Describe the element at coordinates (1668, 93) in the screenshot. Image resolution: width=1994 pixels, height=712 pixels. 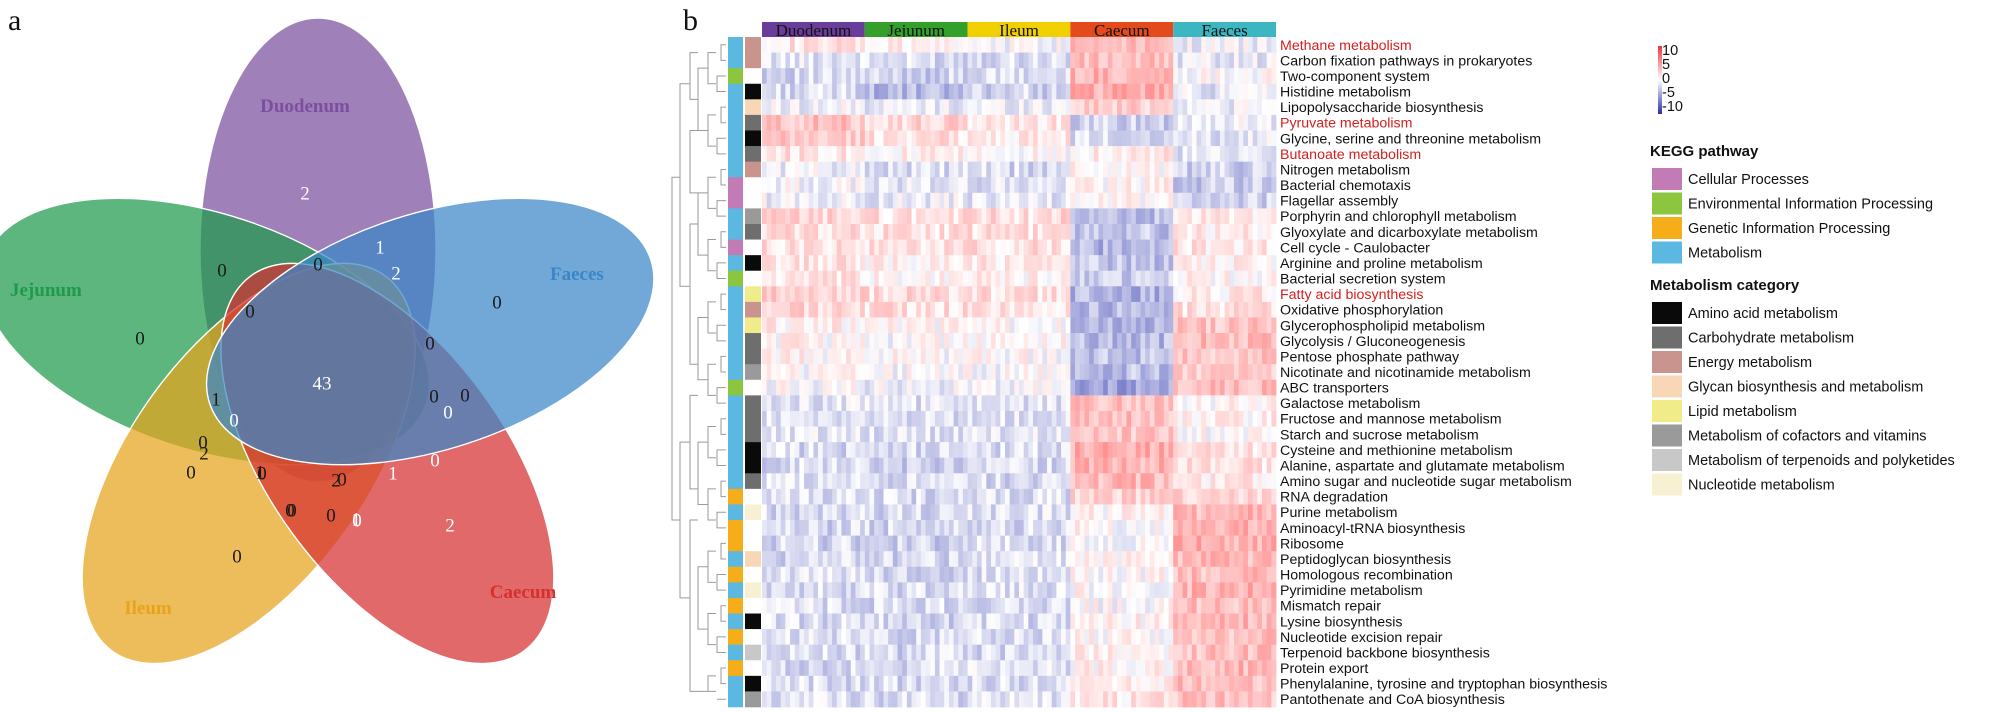
I see `colorbar-tick: -5` at that location.